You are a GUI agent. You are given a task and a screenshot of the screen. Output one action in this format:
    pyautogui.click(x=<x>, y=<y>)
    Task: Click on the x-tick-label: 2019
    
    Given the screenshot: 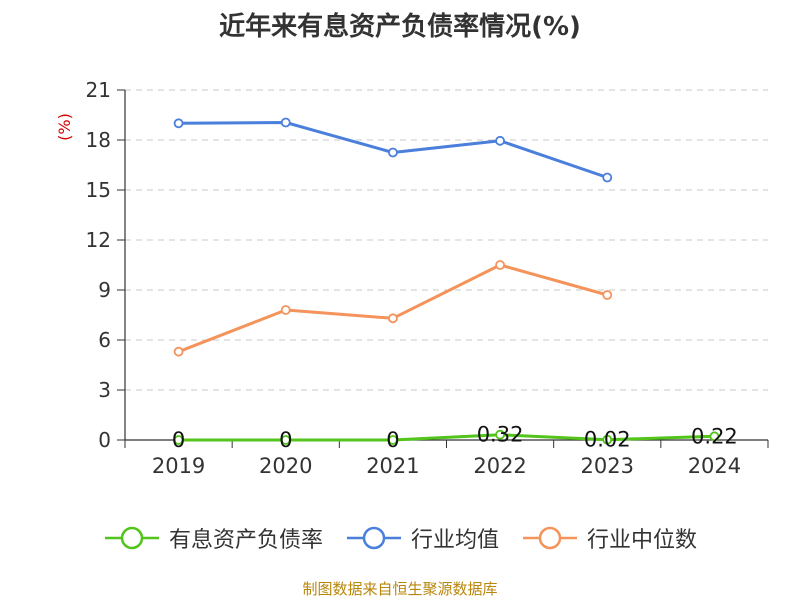 What is the action you would take?
    pyautogui.click(x=178, y=466)
    